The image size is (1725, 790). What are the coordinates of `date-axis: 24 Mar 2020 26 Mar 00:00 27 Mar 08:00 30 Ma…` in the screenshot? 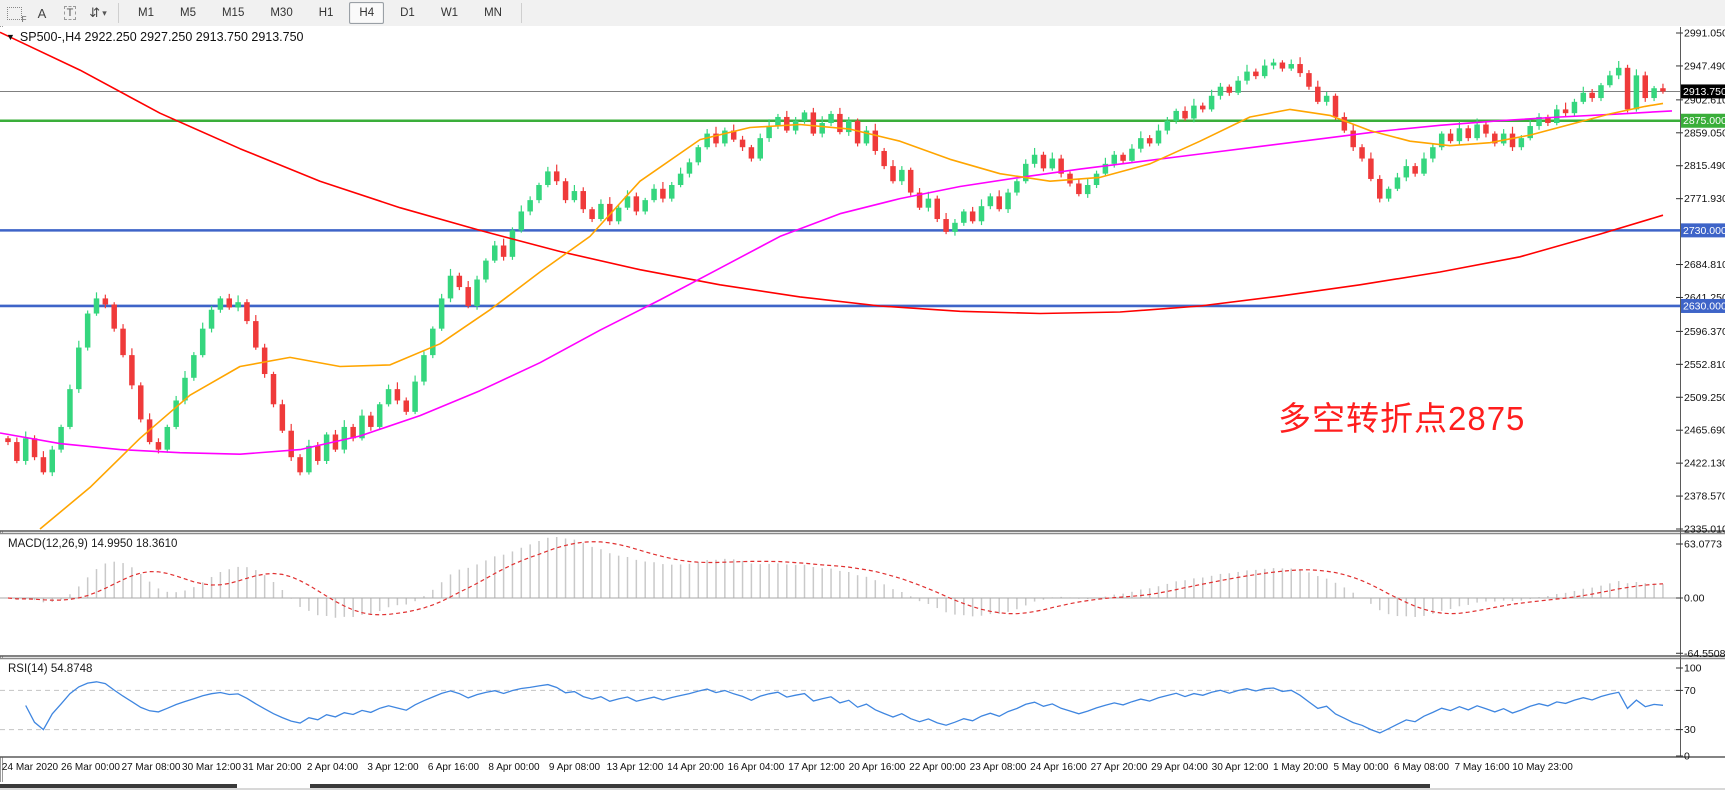 It's located at (862, 770).